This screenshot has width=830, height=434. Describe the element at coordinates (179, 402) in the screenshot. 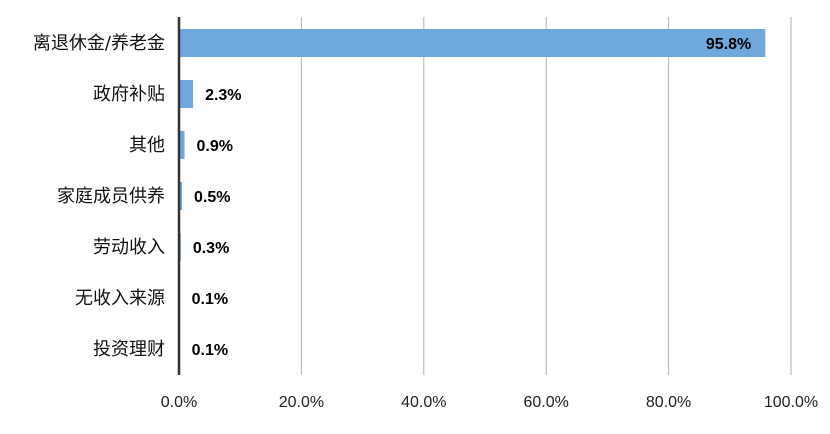

I see `x-tick-label: 0.0%` at that location.